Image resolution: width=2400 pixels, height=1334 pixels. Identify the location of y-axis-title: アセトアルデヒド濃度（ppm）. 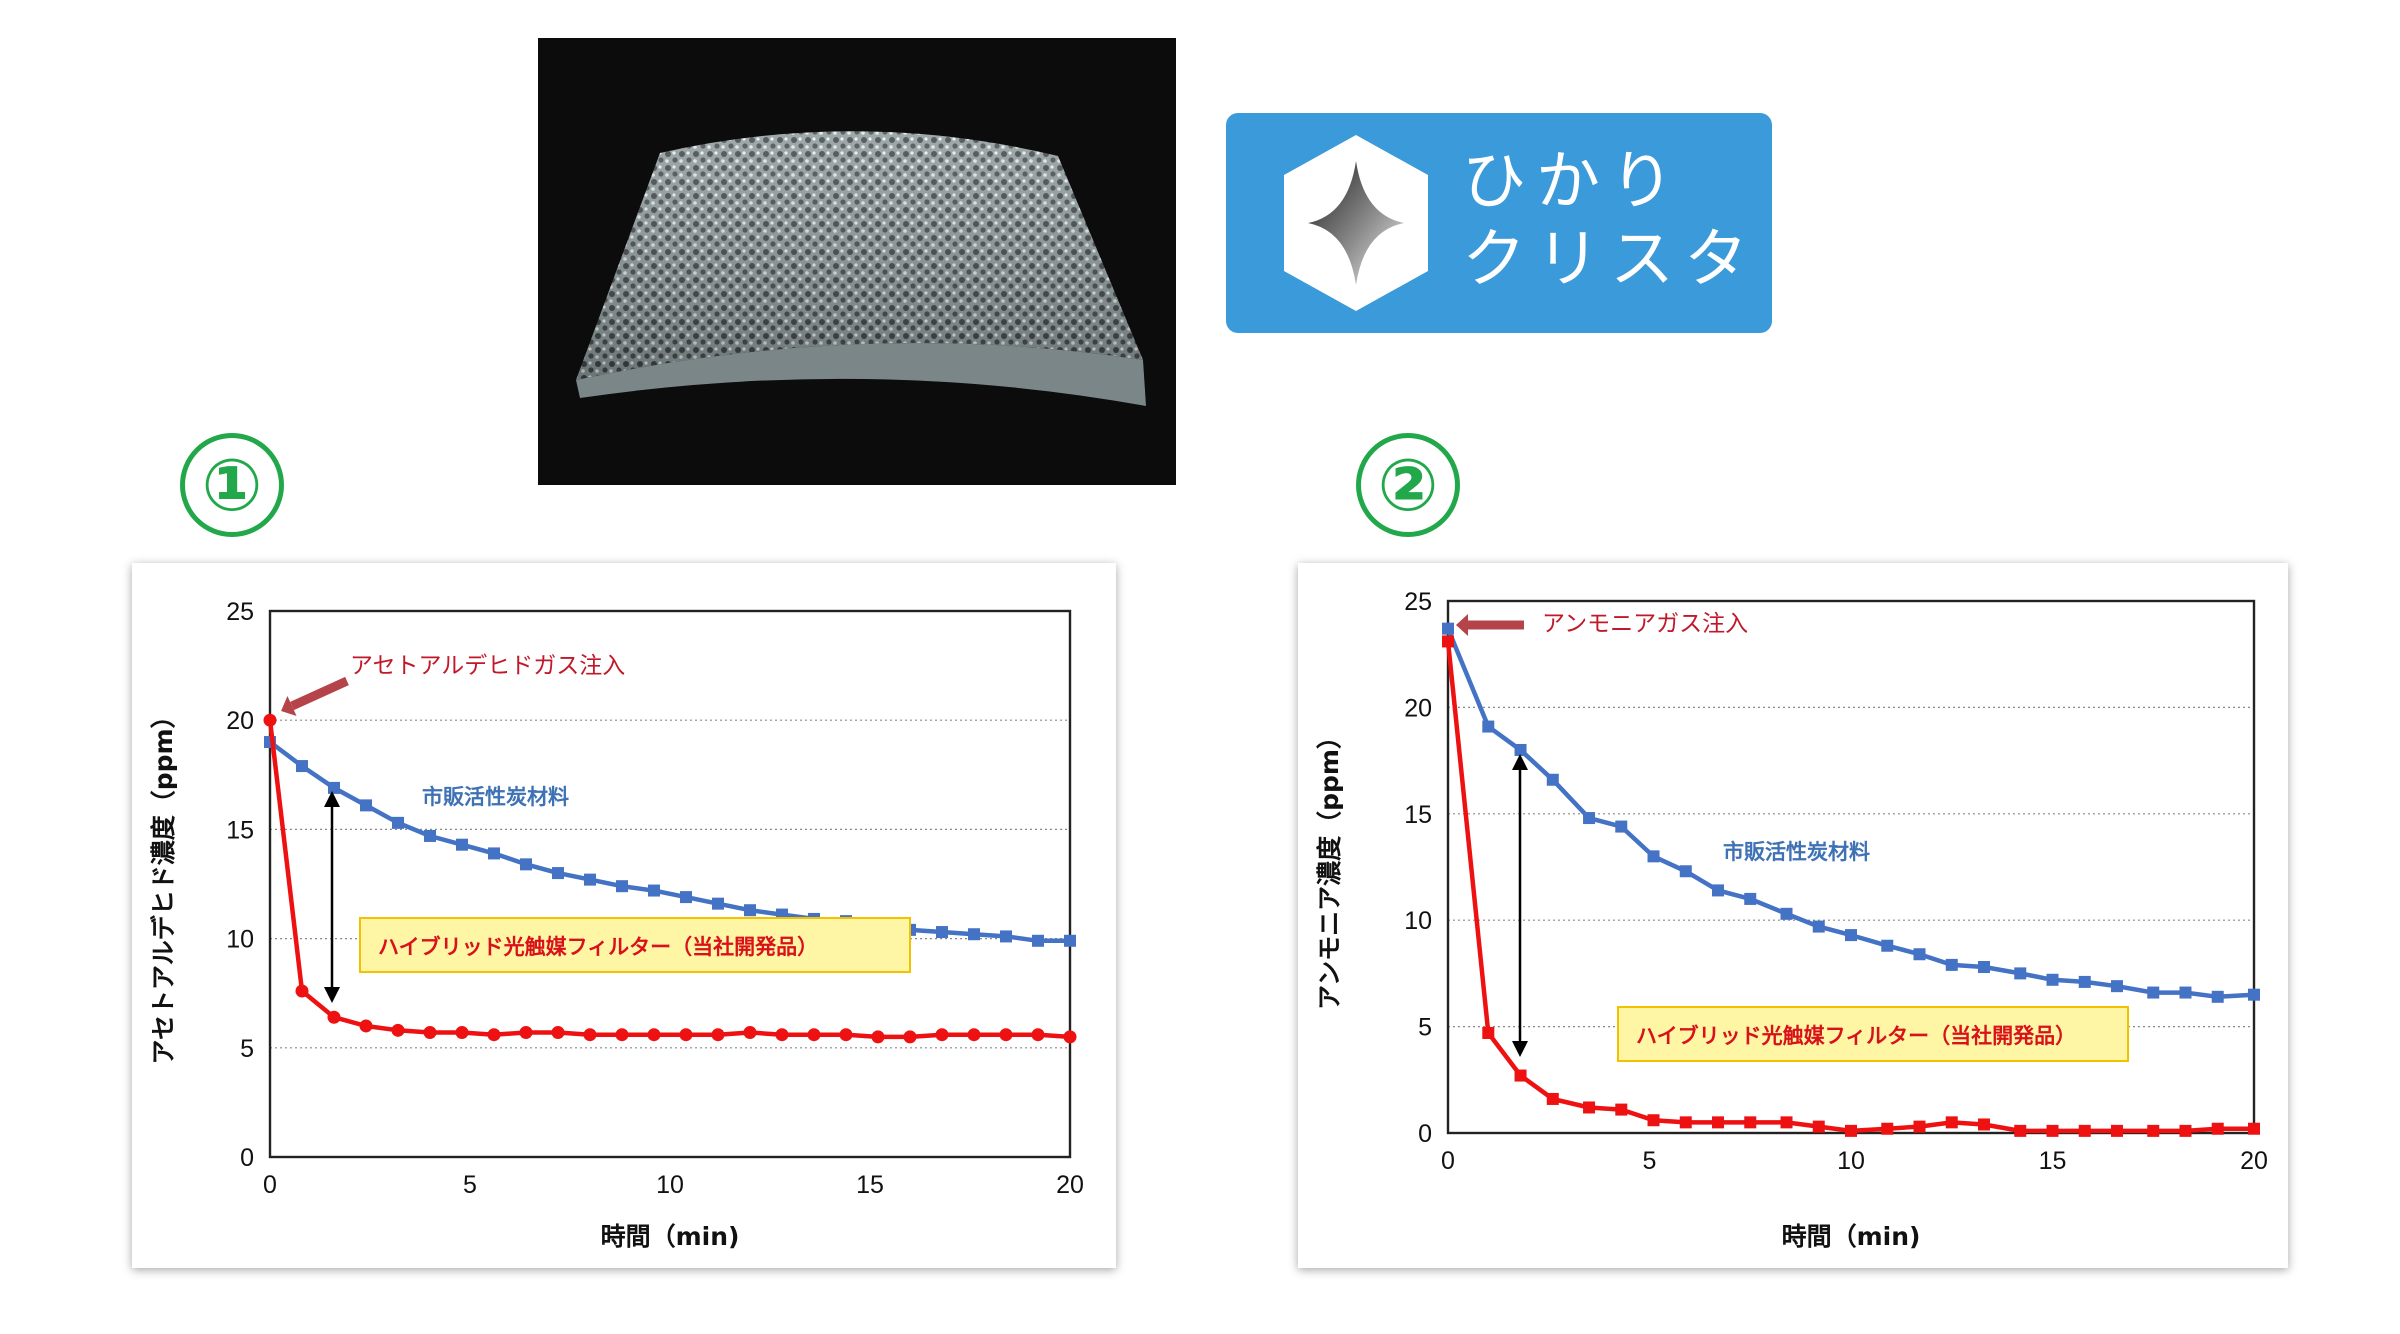
(163, 883).